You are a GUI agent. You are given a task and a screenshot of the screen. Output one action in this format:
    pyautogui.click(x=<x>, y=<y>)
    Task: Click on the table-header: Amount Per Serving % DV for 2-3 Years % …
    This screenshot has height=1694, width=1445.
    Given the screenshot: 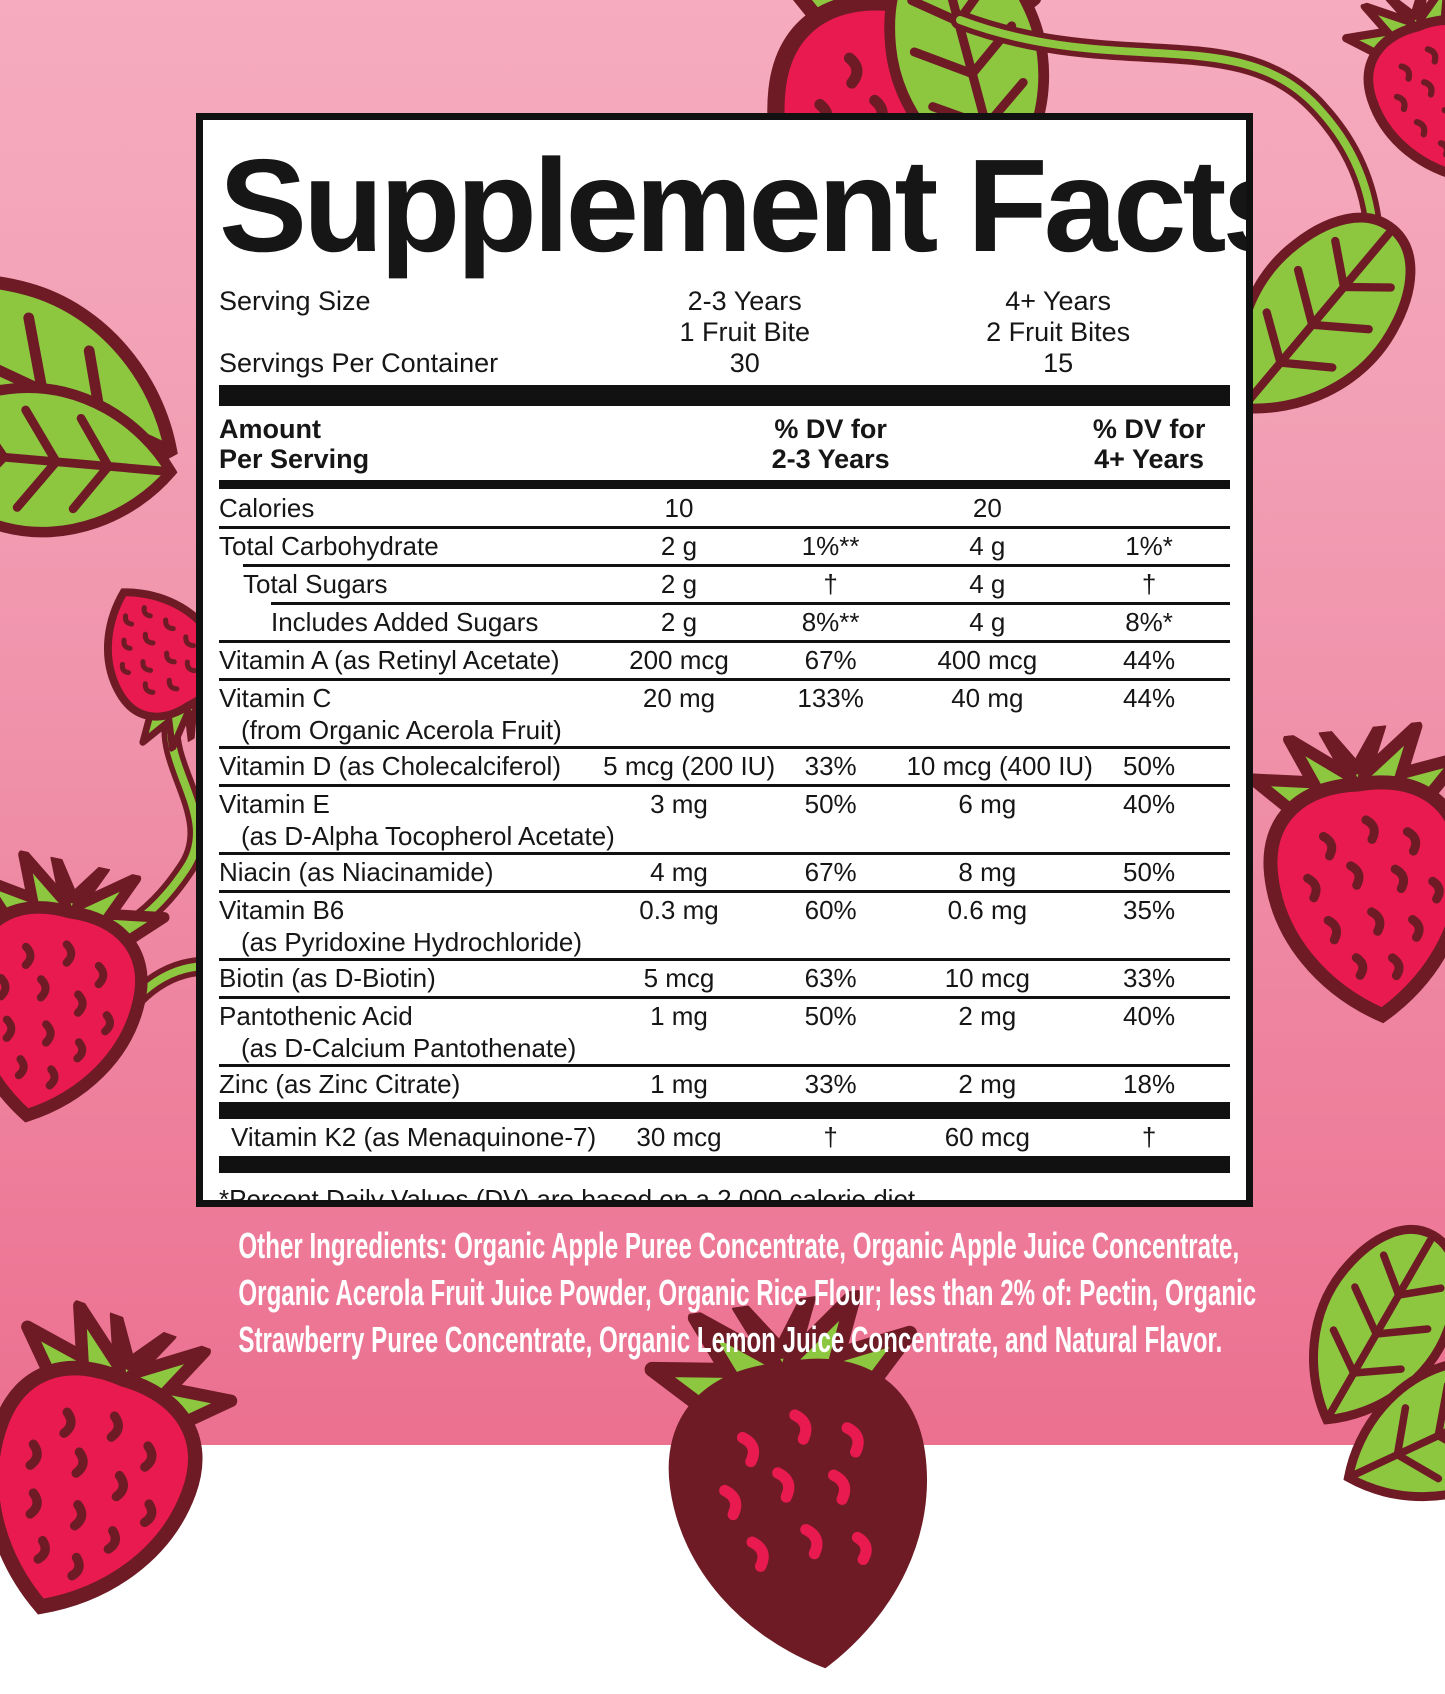 What is the action you would take?
    pyautogui.click(x=724, y=443)
    